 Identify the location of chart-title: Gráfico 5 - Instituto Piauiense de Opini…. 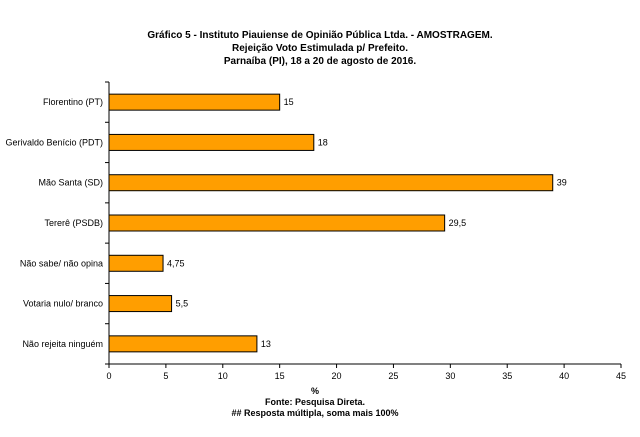
(320, 35).